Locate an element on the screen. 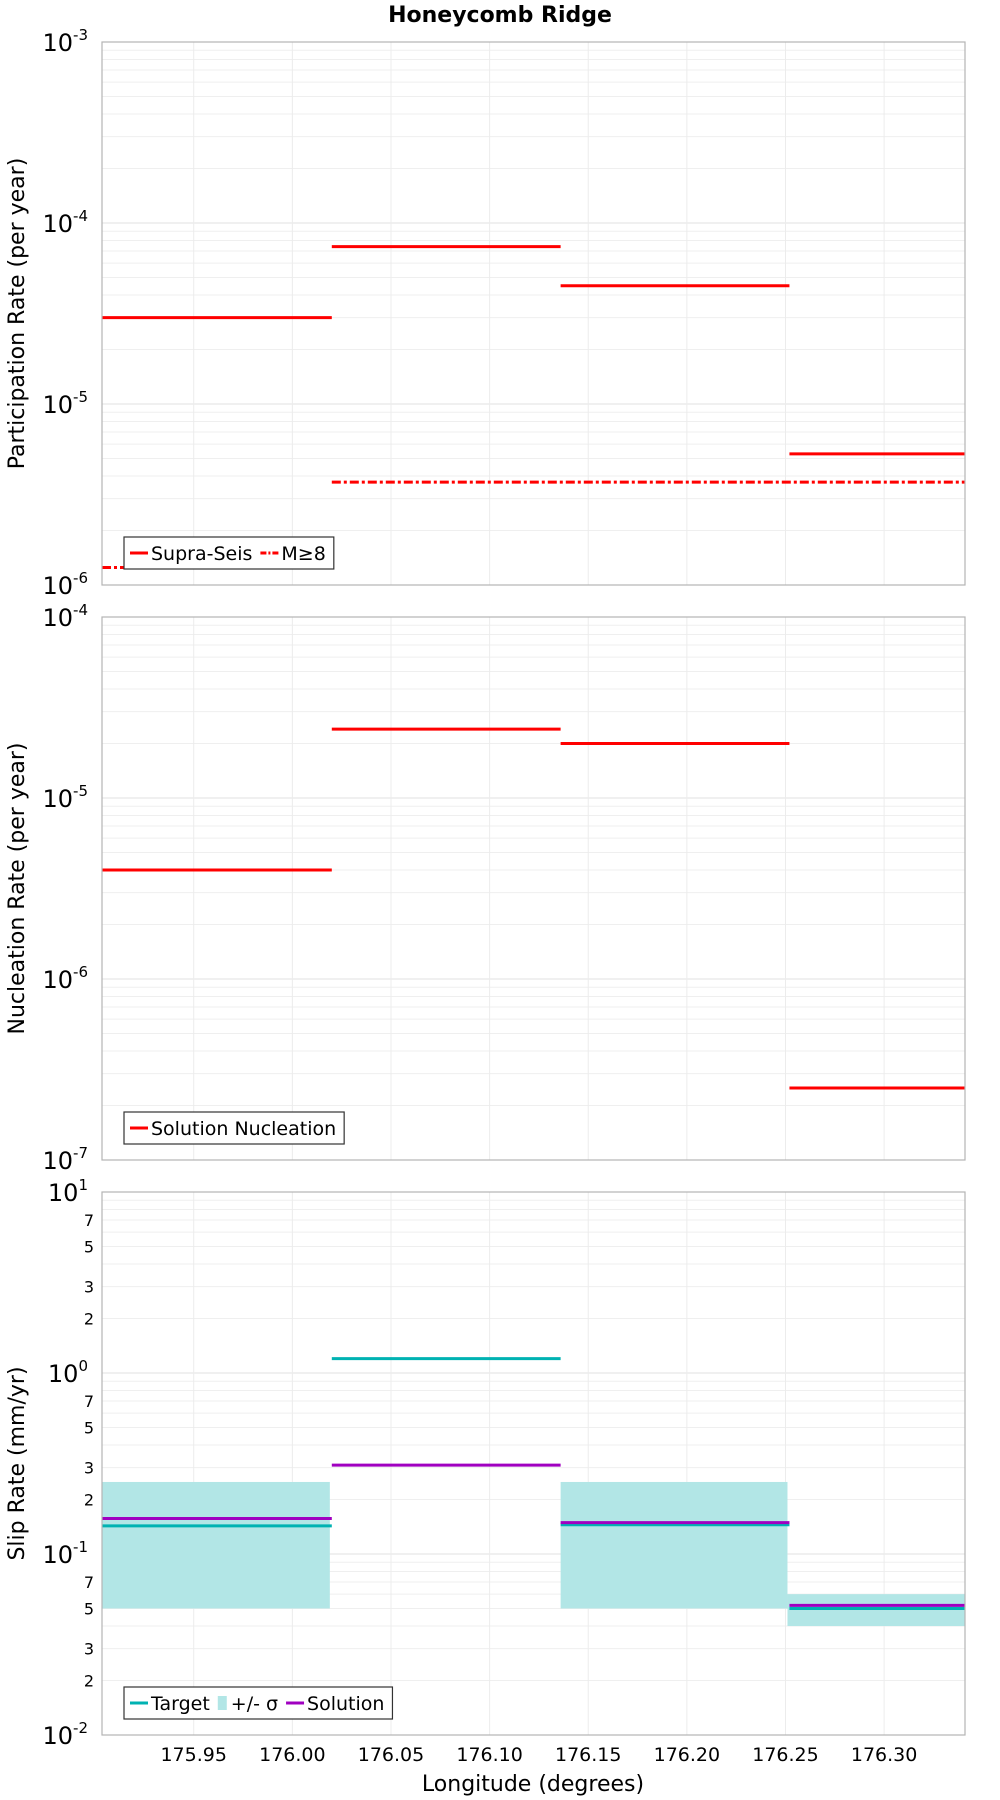  x-tick-label: 176.00 is located at coordinates (292, 1755).